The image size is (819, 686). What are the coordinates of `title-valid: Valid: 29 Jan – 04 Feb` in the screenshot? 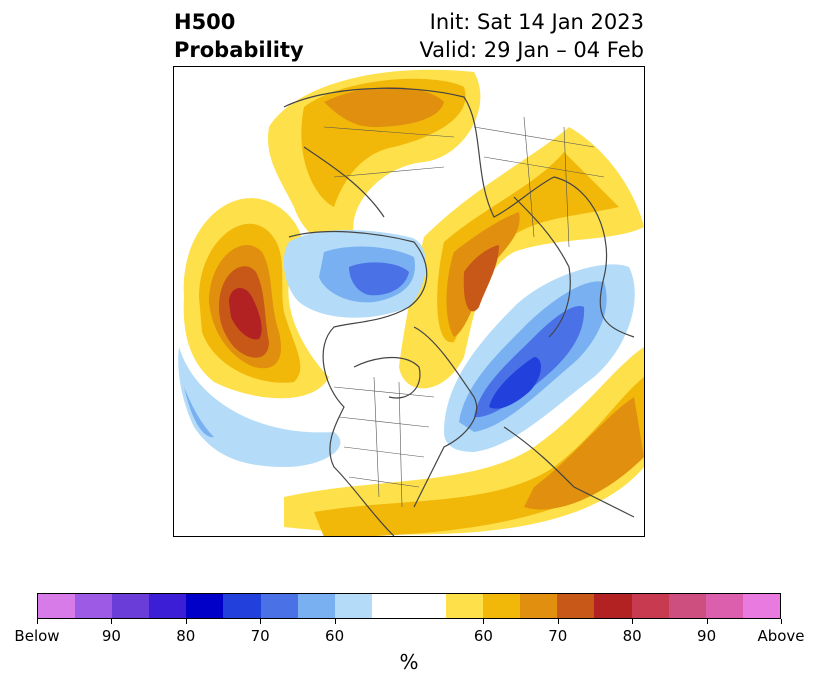 It's located at (531, 50).